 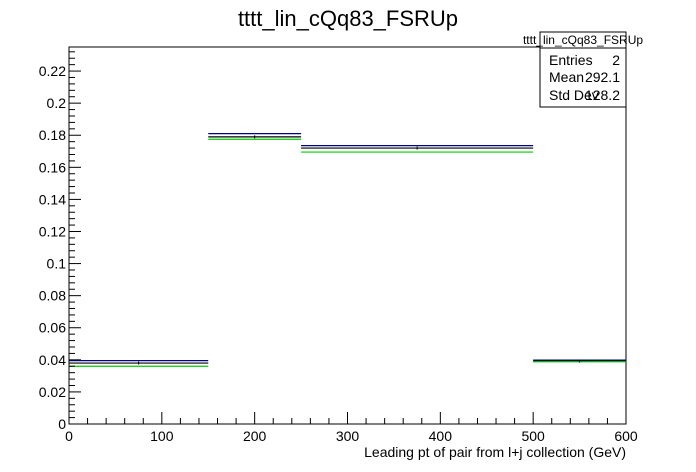 I want to click on y-tick-label: 0.04, so click(x=52, y=360).